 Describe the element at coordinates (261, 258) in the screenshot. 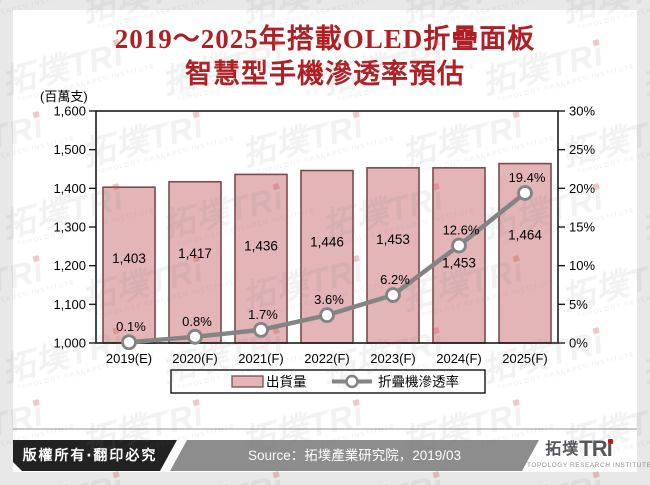

I see `shipment-bar-2021(F)` at that location.